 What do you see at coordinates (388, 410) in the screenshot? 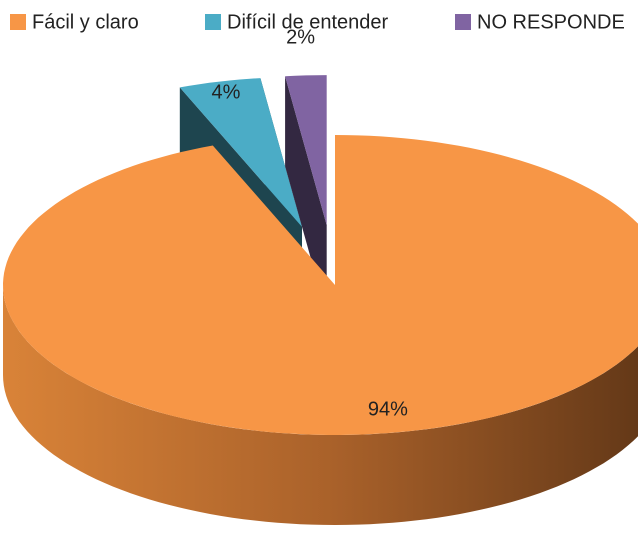
I see `data-label: 94%` at bounding box center [388, 410].